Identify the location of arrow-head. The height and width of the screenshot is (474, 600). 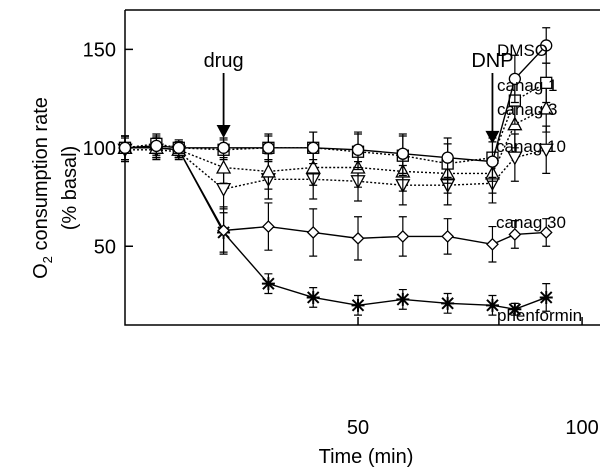
(224, 131).